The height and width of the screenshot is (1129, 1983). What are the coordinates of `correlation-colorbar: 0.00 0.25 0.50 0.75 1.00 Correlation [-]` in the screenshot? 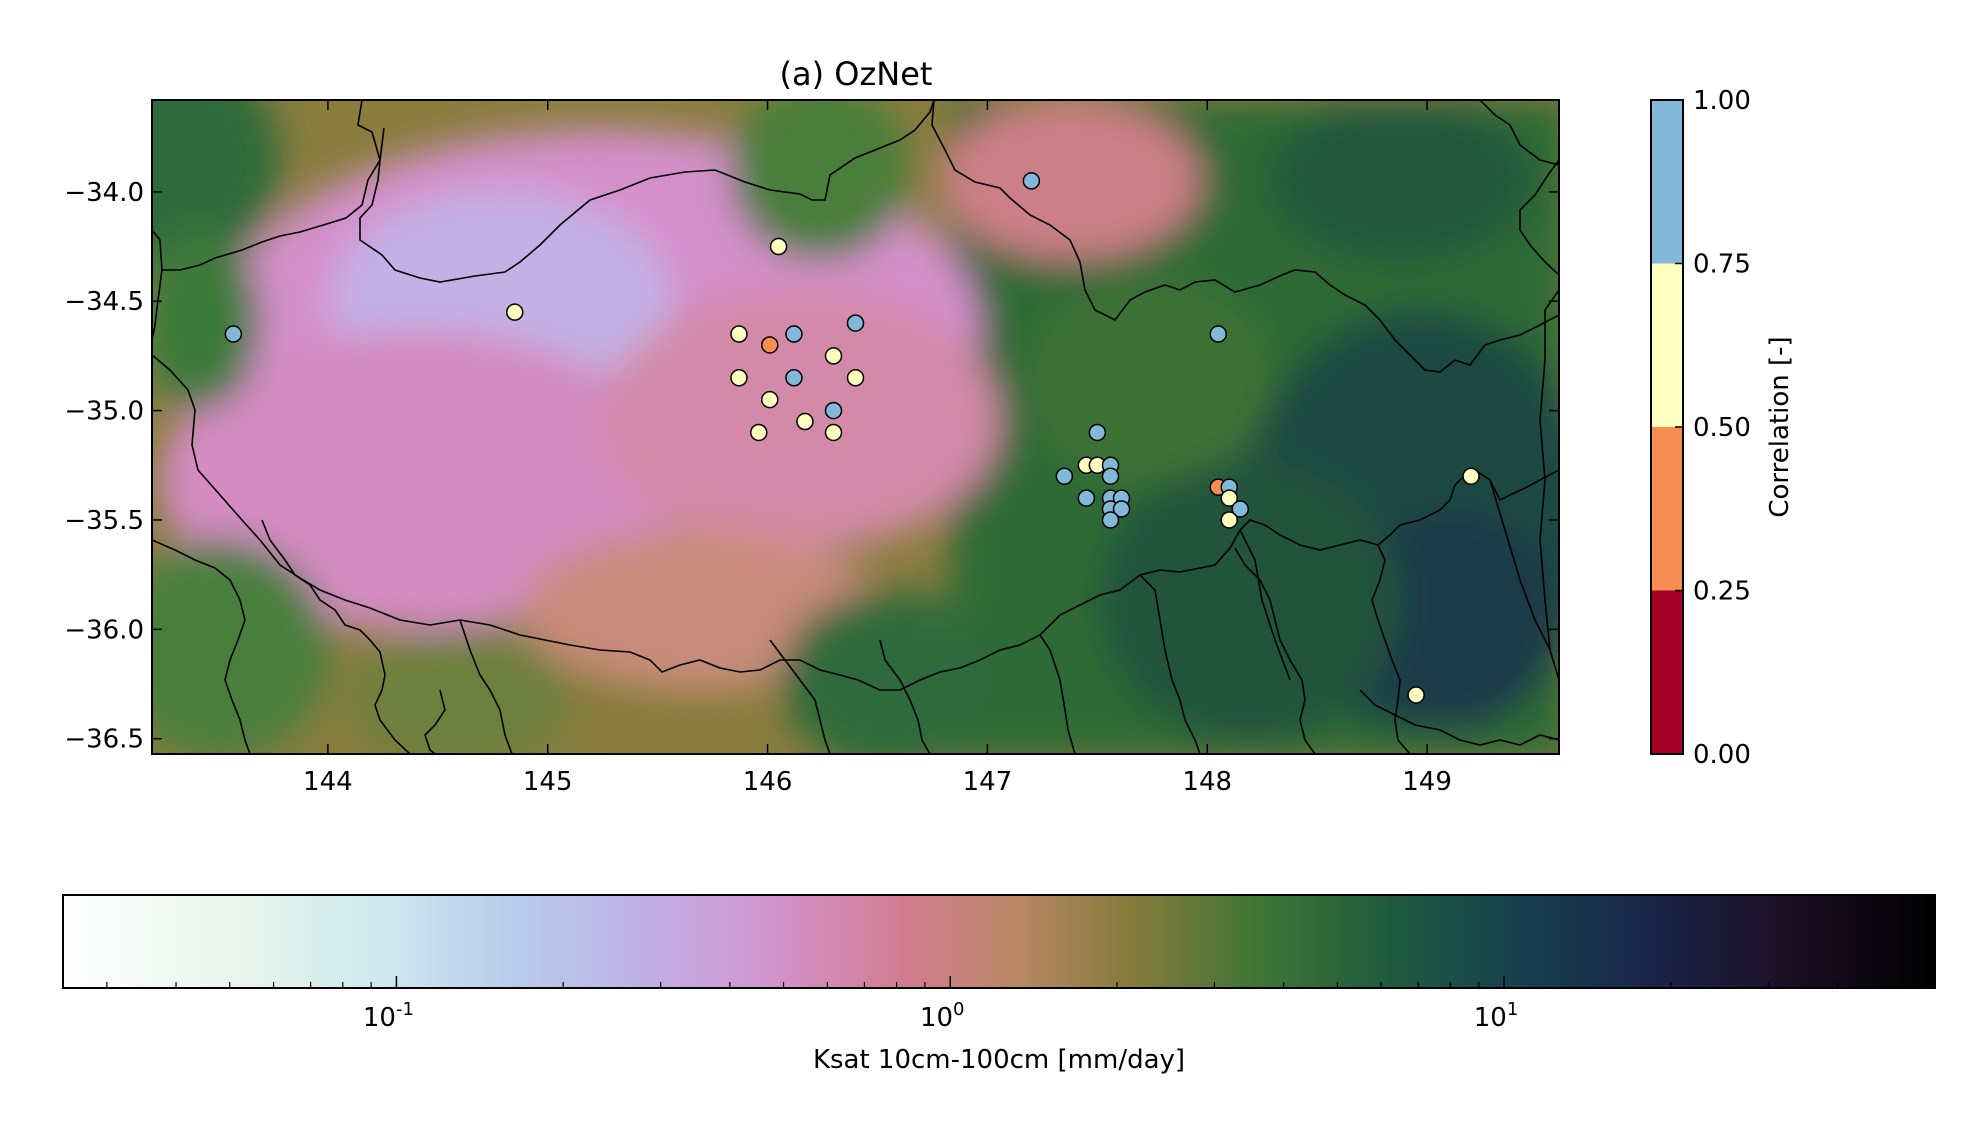 It's located at (1722, 428).